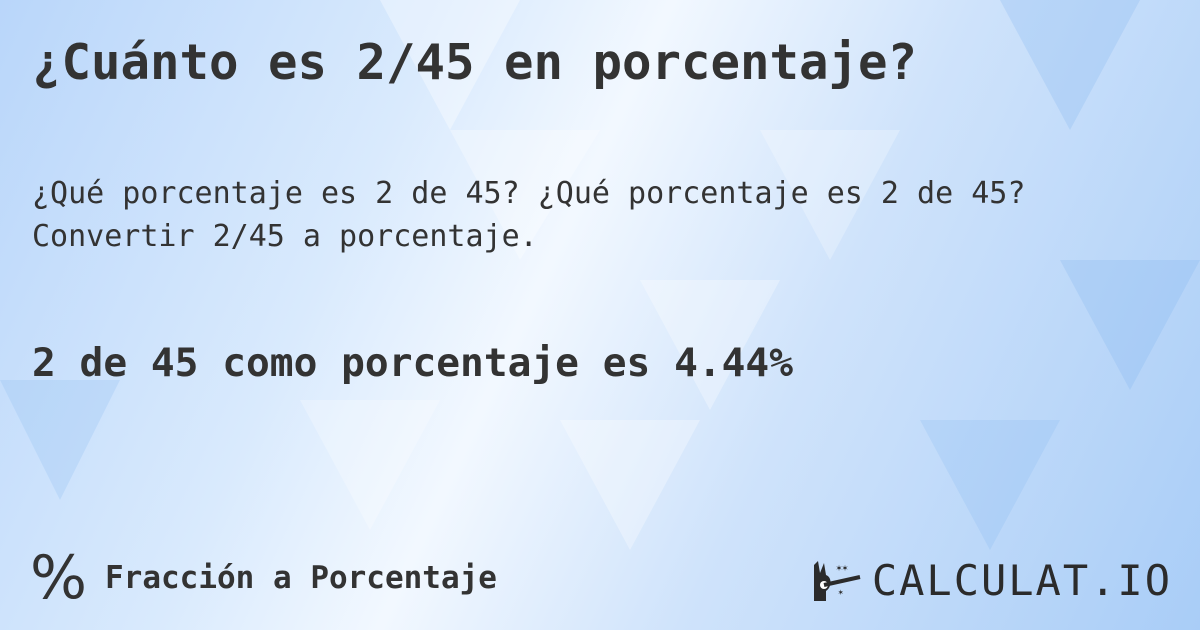 The width and height of the screenshot is (1200, 630). What do you see at coordinates (285, 236) in the screenshot?
I see `subtitle-line: Convertir 2/45 a porcentaje.` at bounding box center [285, 236].